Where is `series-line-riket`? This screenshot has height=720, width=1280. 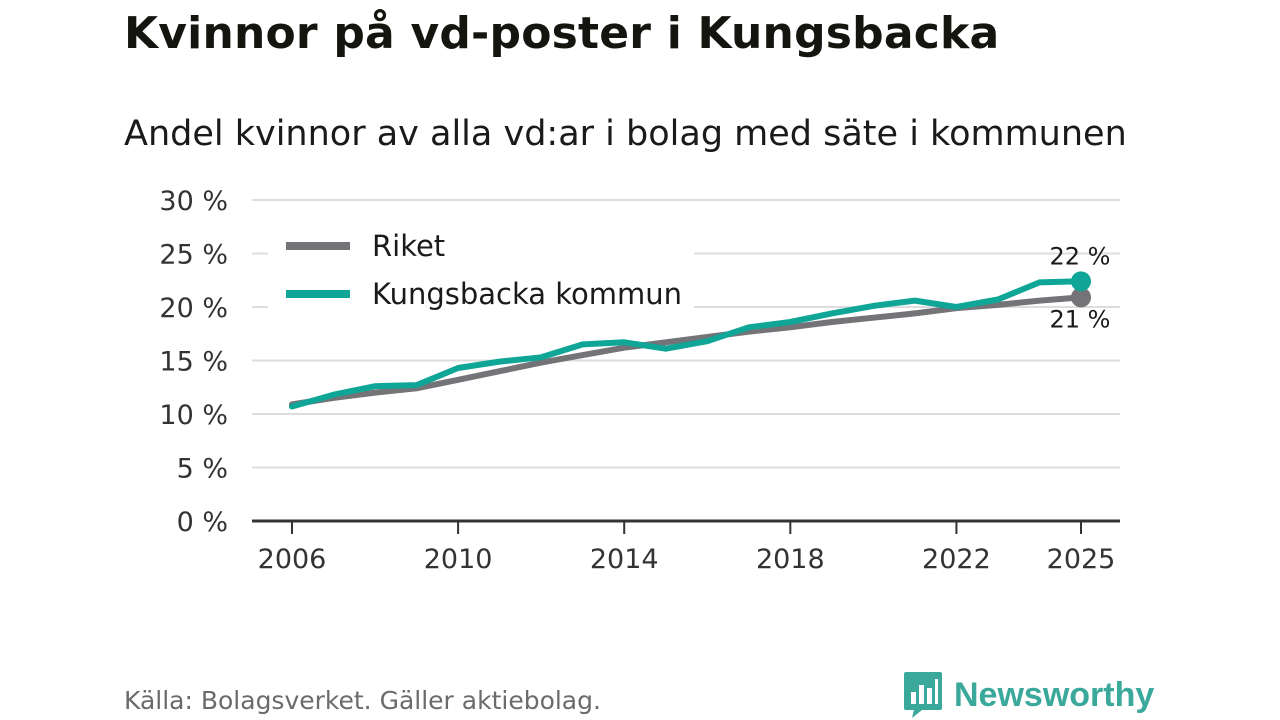
series-line-riket is located at coordinates (686, 351).